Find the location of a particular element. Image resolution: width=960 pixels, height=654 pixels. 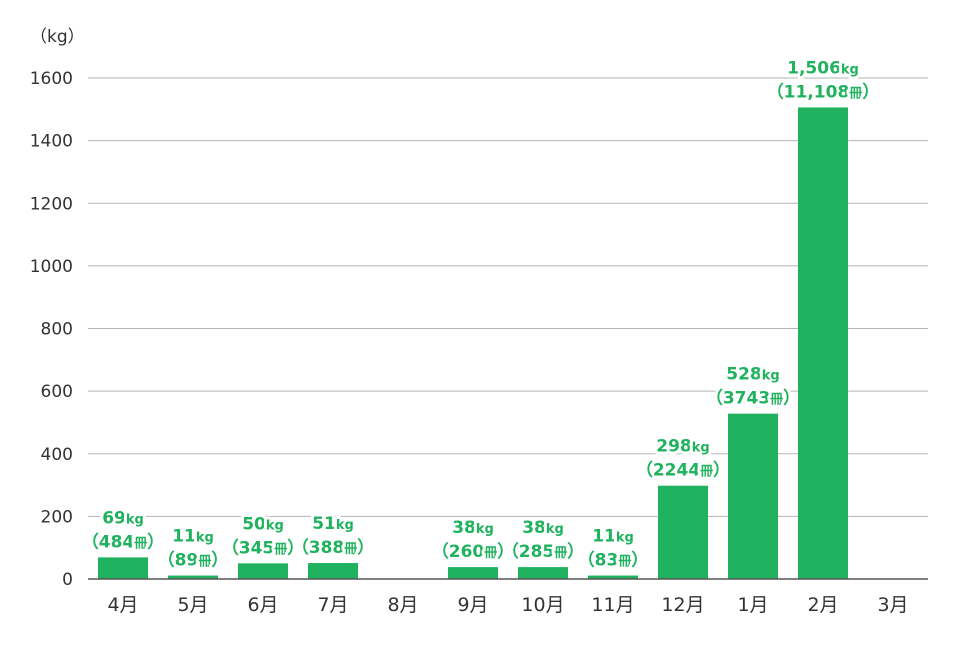

x-tick-label: 8月 is located at coordinates (402, 605).